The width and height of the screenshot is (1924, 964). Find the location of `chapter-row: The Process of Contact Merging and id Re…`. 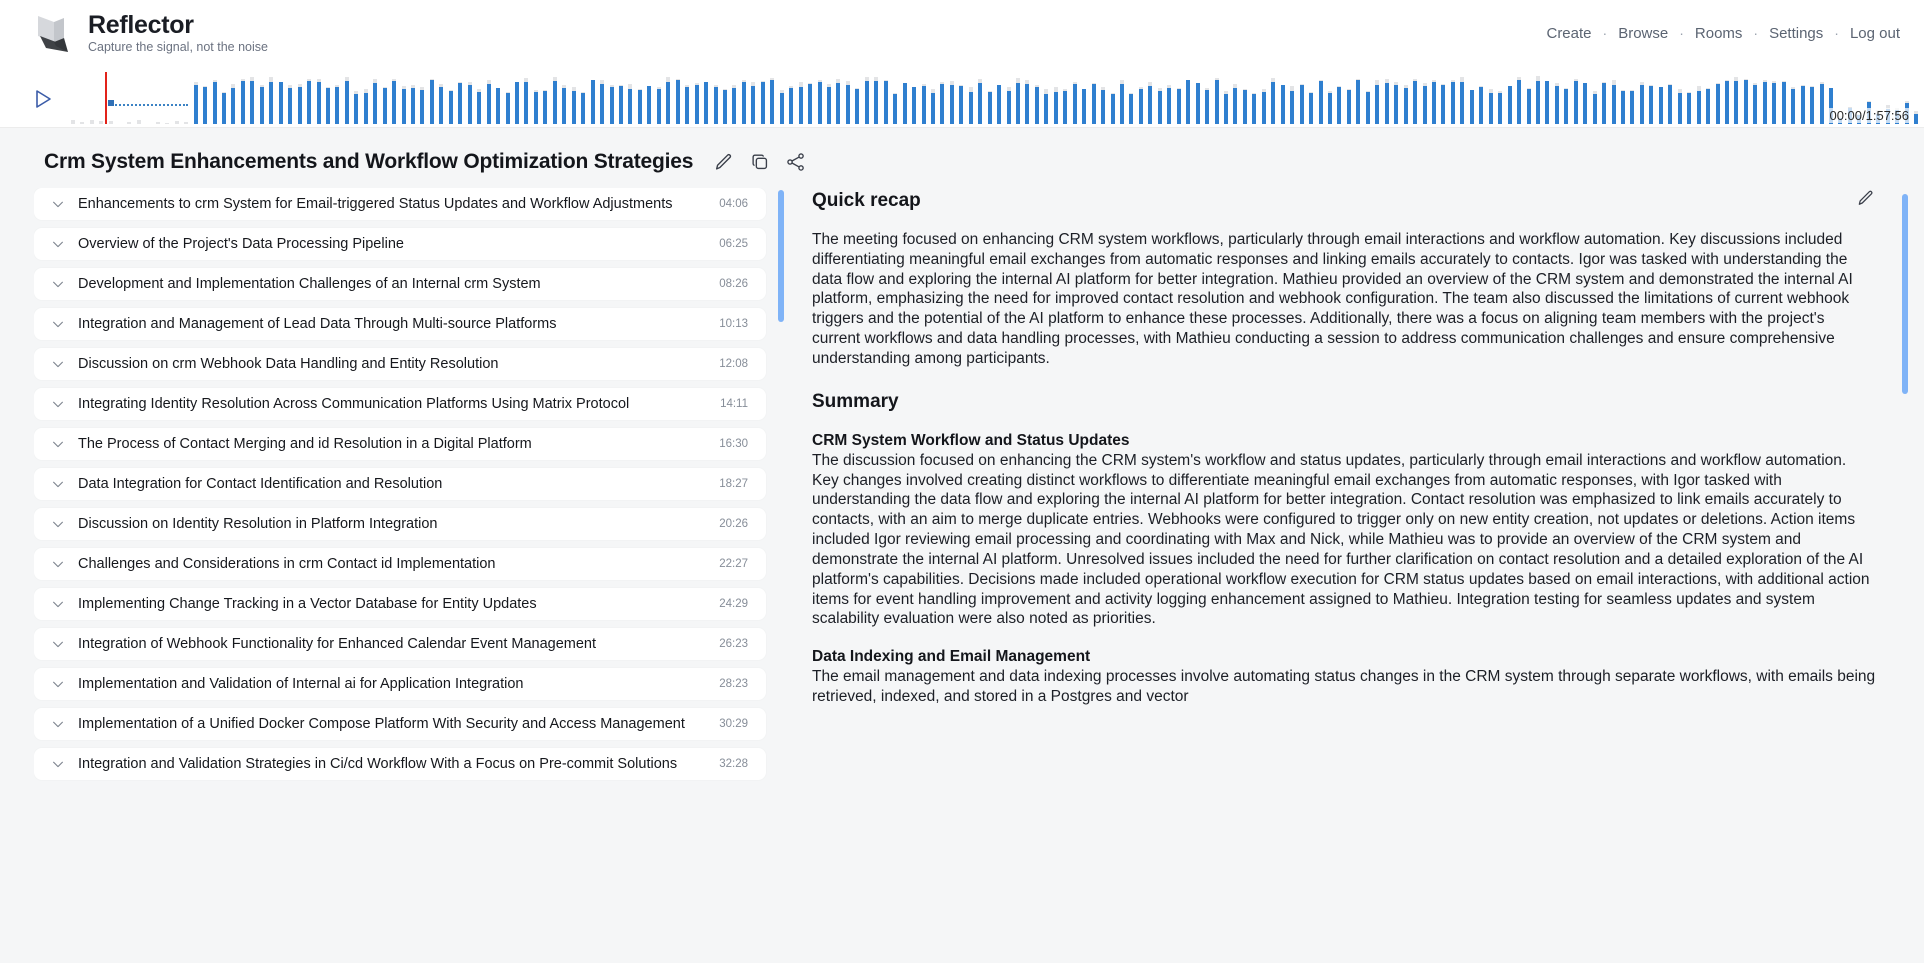

chapter-row: The Process of Contact Merging and id Re… is located at coordinates (400, 444).